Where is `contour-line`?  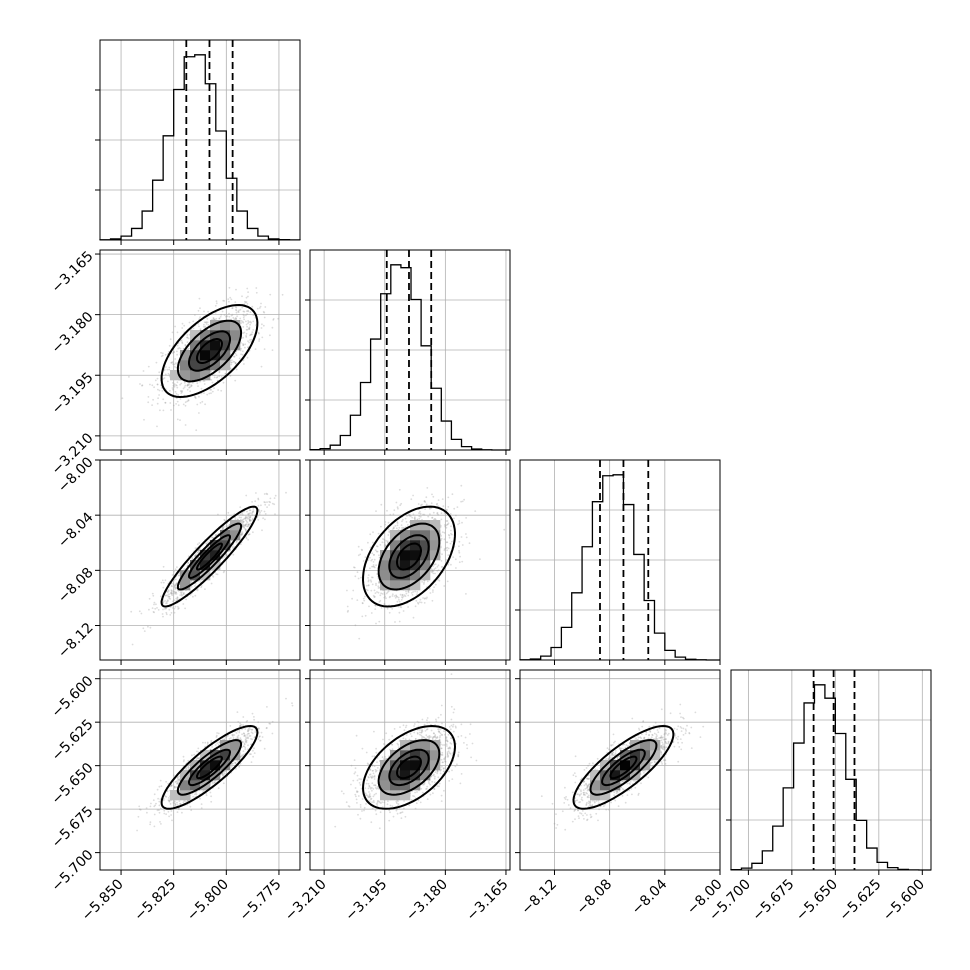 contour-line is located at coordinates (409, 556).